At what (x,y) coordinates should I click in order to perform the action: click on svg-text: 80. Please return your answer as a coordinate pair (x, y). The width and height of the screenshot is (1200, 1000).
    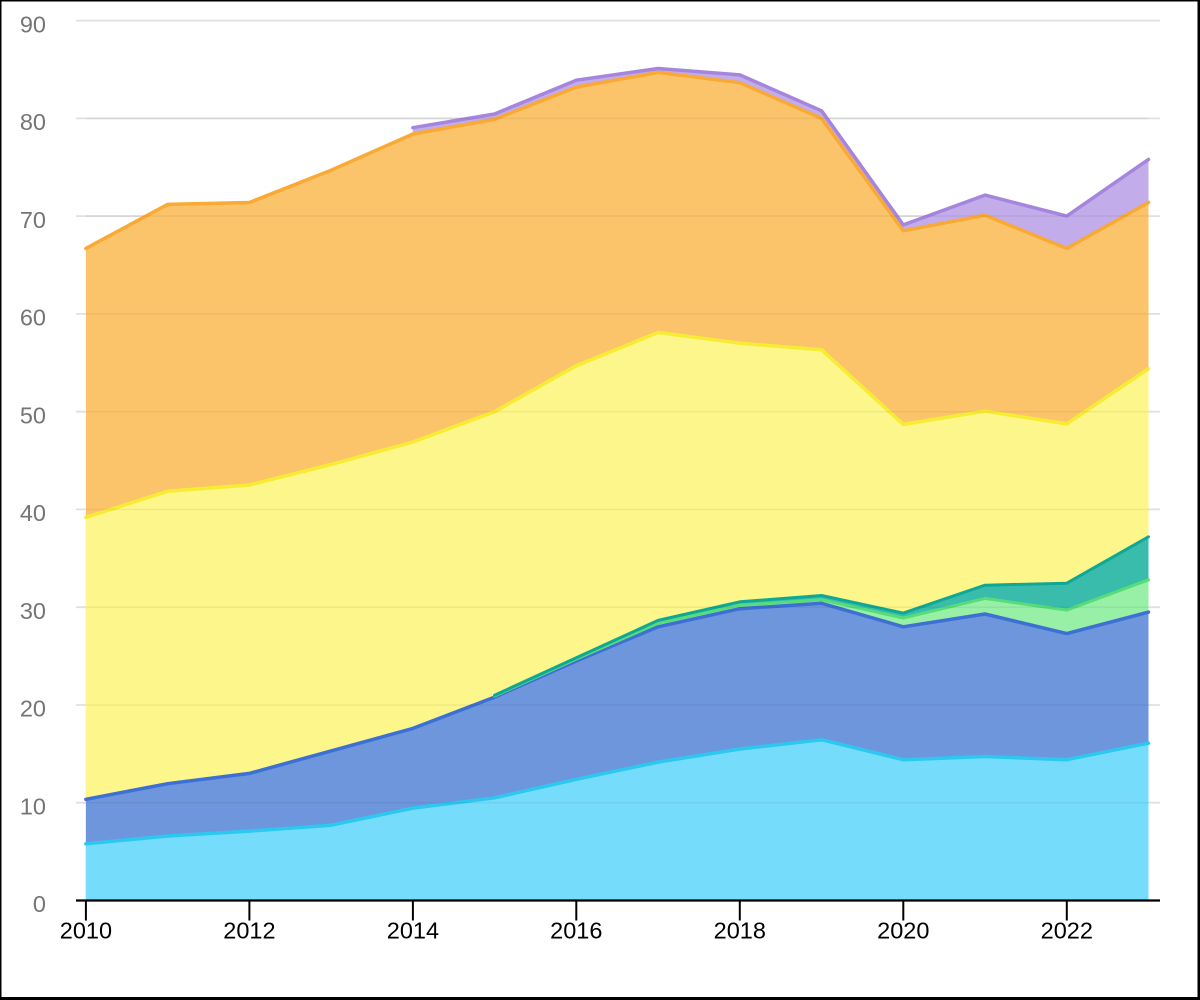
    Looking at the image, I should click on (33, 122).